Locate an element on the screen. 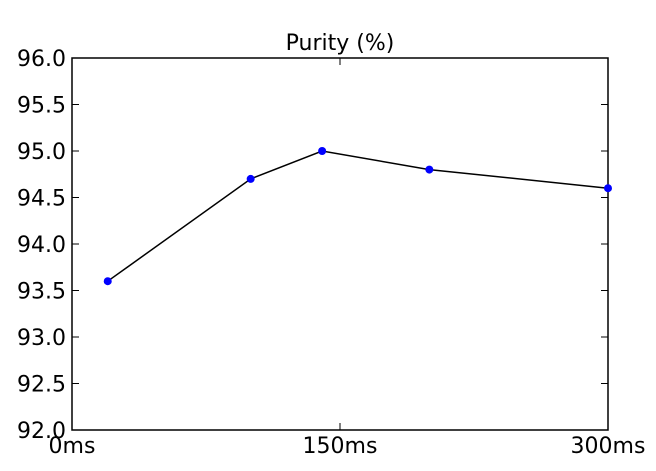 The height and width of the screenshot is (471, 656). x-tick-label: 0ms is located at coordinates (72, 446).